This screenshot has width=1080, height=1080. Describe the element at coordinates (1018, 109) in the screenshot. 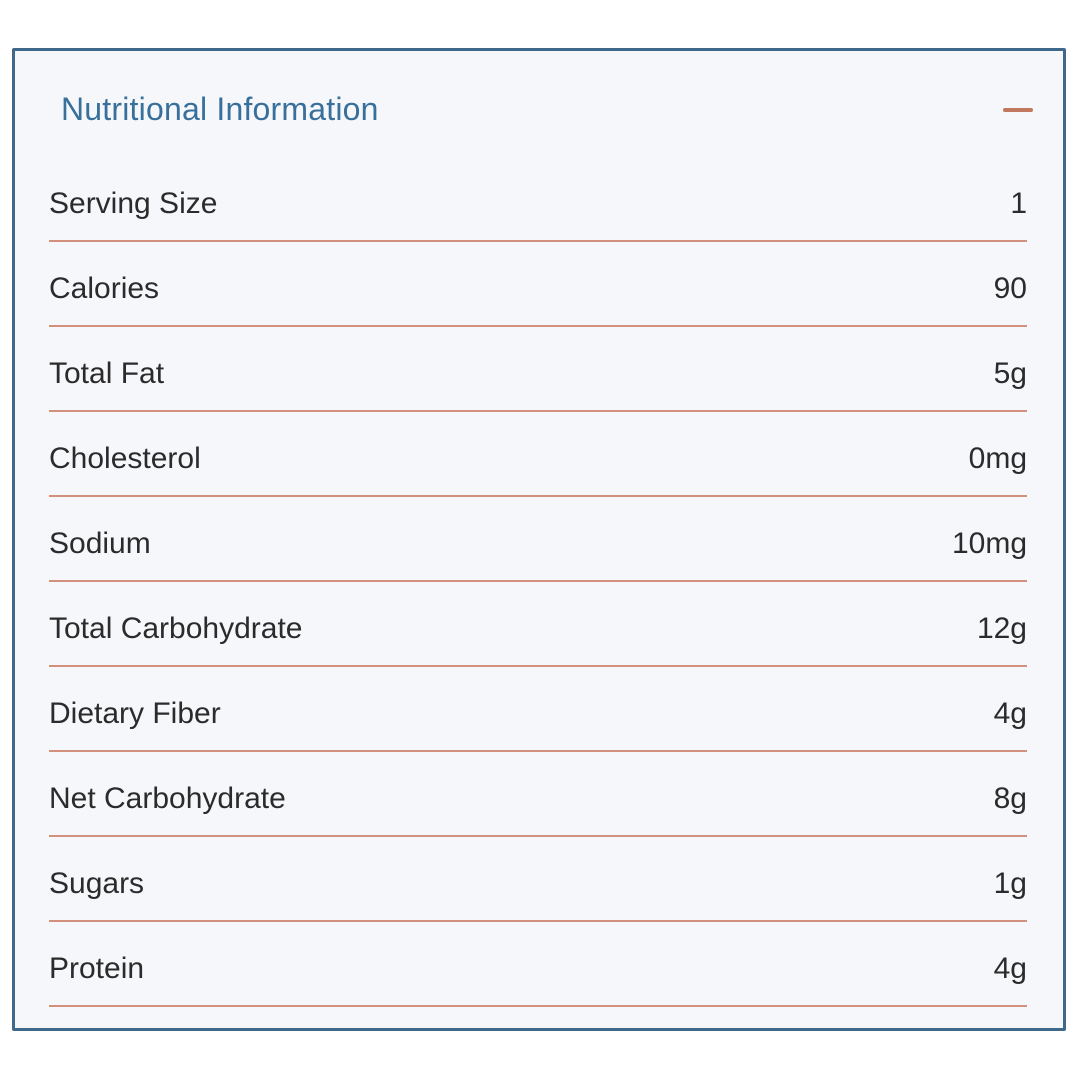

I see `collapse-minus-icon` at that location.